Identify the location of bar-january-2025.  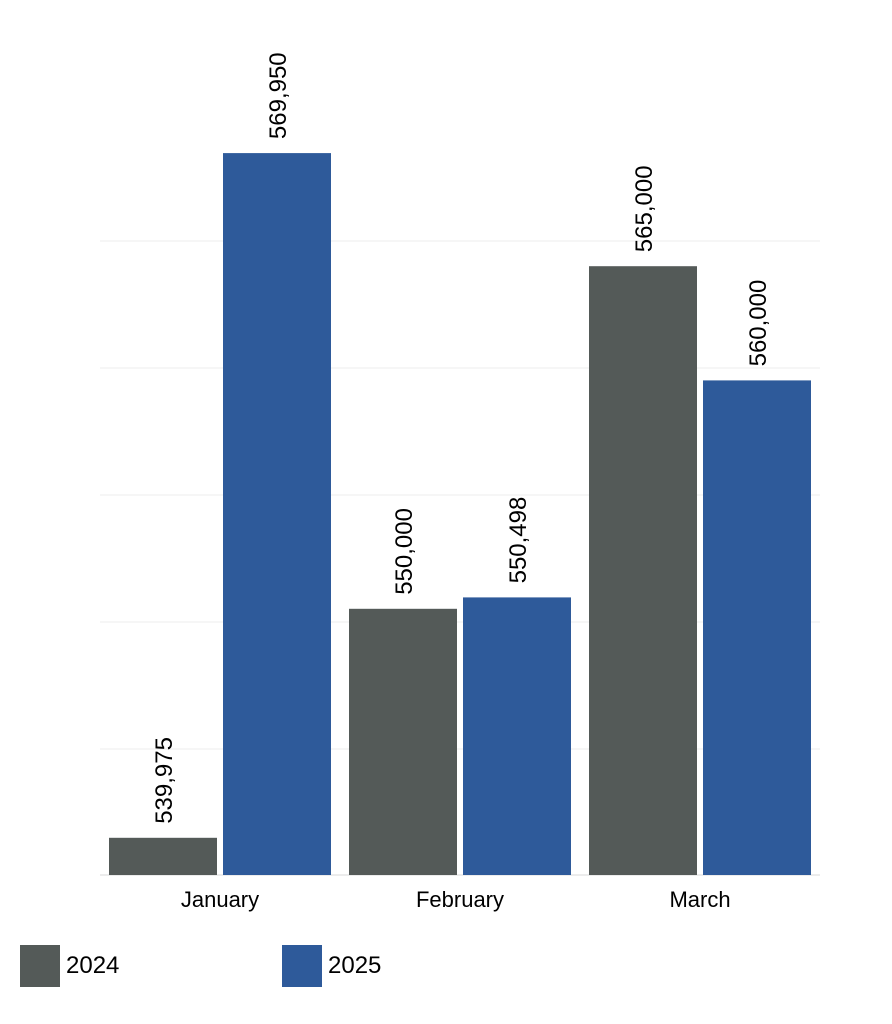
(277, 514).